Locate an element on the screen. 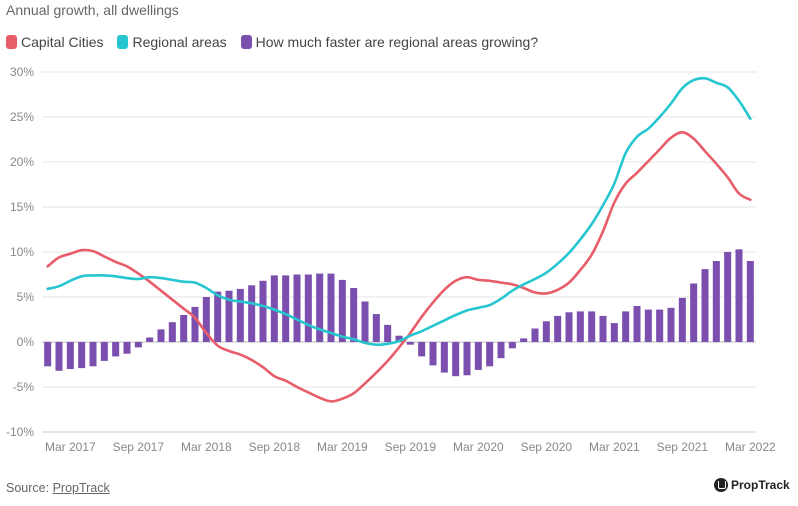 The width and height of the screenshot is (798, 506). proptrack-logo: PropTrack is located at coordinates (752, 485).